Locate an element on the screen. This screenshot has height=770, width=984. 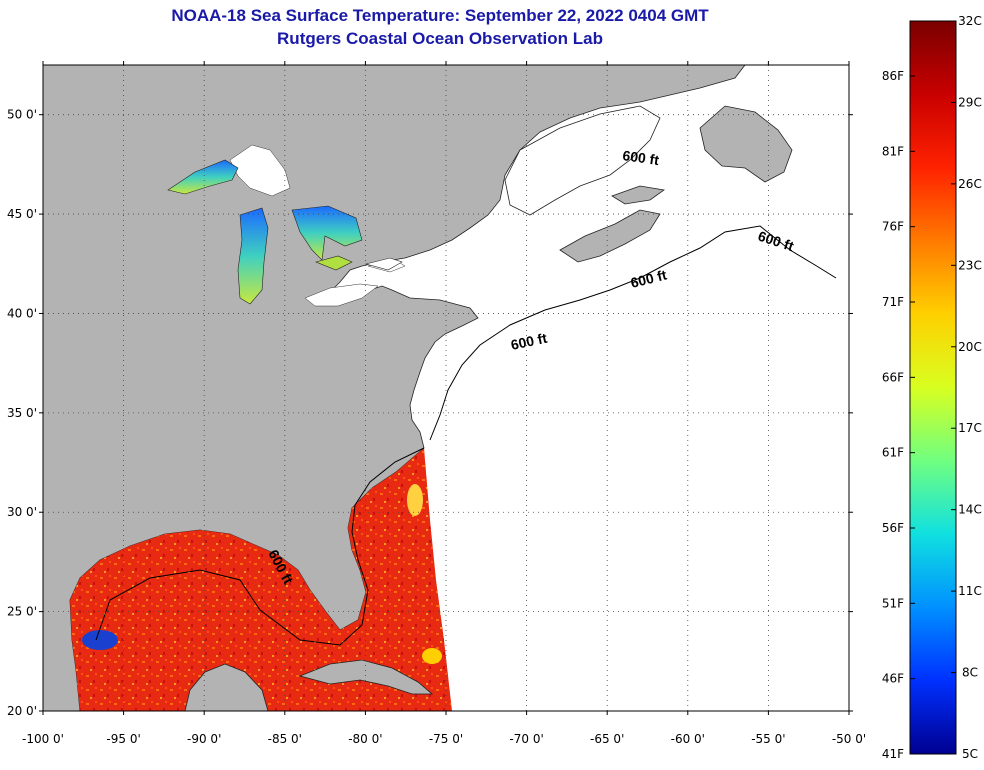
gulf-st-lawrence is located at coordinates (582, 160).